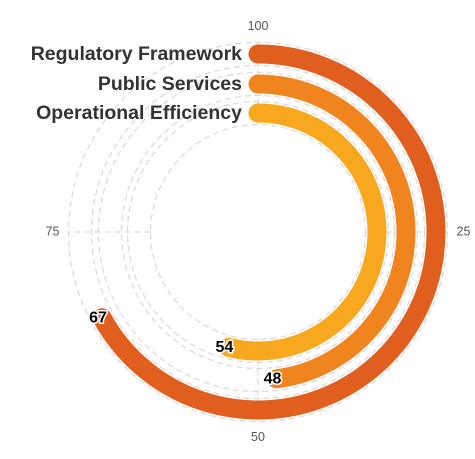 The height and width of the screenshot is (459, 475). What do you see at coordinates (139, 113) in the screenshot?
I see `category-label-operational-efficiency: Operational Efficiency` at bounding box center [139, 113].